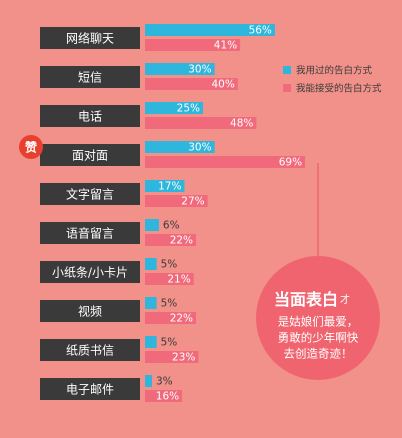  I want to click on value-label: 41%, so click(225, 46).